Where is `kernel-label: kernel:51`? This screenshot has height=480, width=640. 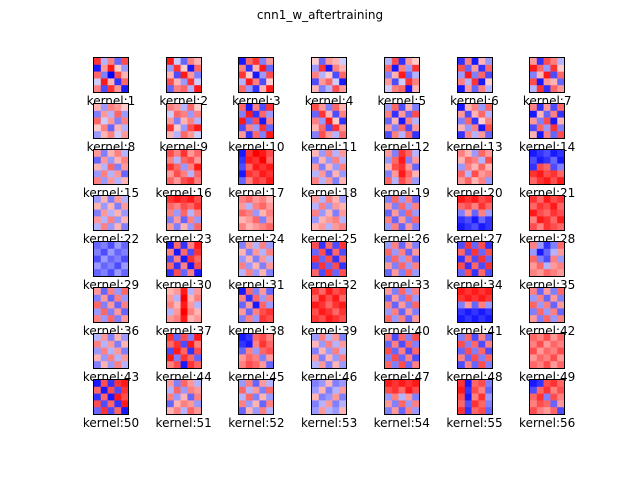
kernel-label: kernel:51 is located at coordinates (183, 423).